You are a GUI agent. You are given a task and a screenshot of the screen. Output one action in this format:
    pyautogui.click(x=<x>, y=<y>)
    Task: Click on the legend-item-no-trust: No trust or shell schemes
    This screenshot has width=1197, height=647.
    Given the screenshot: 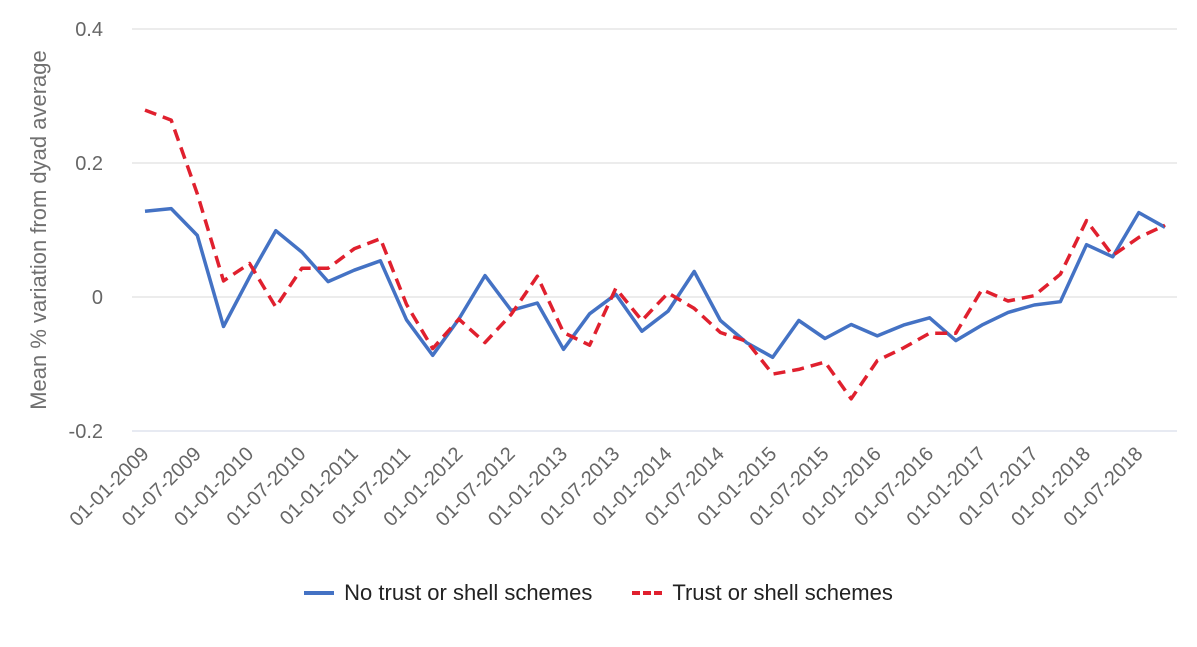 What is the action you would take?
    pyautogui.click(x=448, y=593)
    